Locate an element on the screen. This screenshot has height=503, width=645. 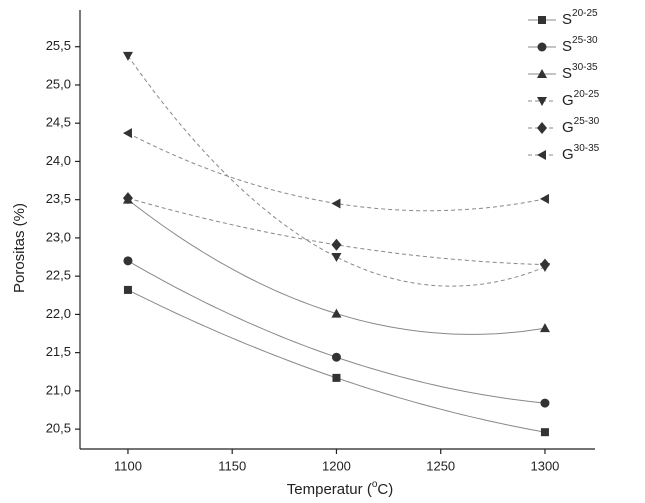
x-axis-title: Temperatur (oC) is located at coordinates (340, 488).